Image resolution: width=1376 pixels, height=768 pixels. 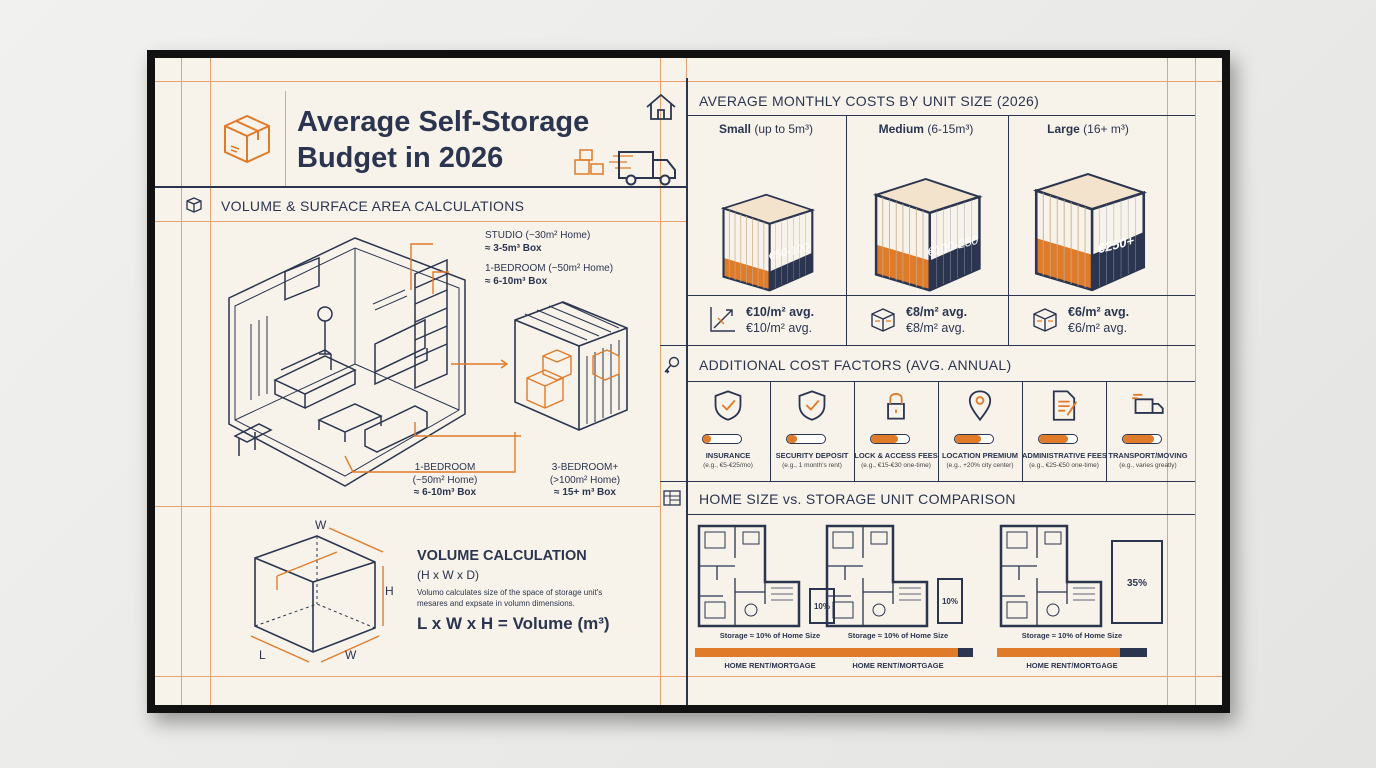 What do you see at coordinates (1065, 405) in the screenshot?
I see `document-icon` at bounding box center [1065, 405].